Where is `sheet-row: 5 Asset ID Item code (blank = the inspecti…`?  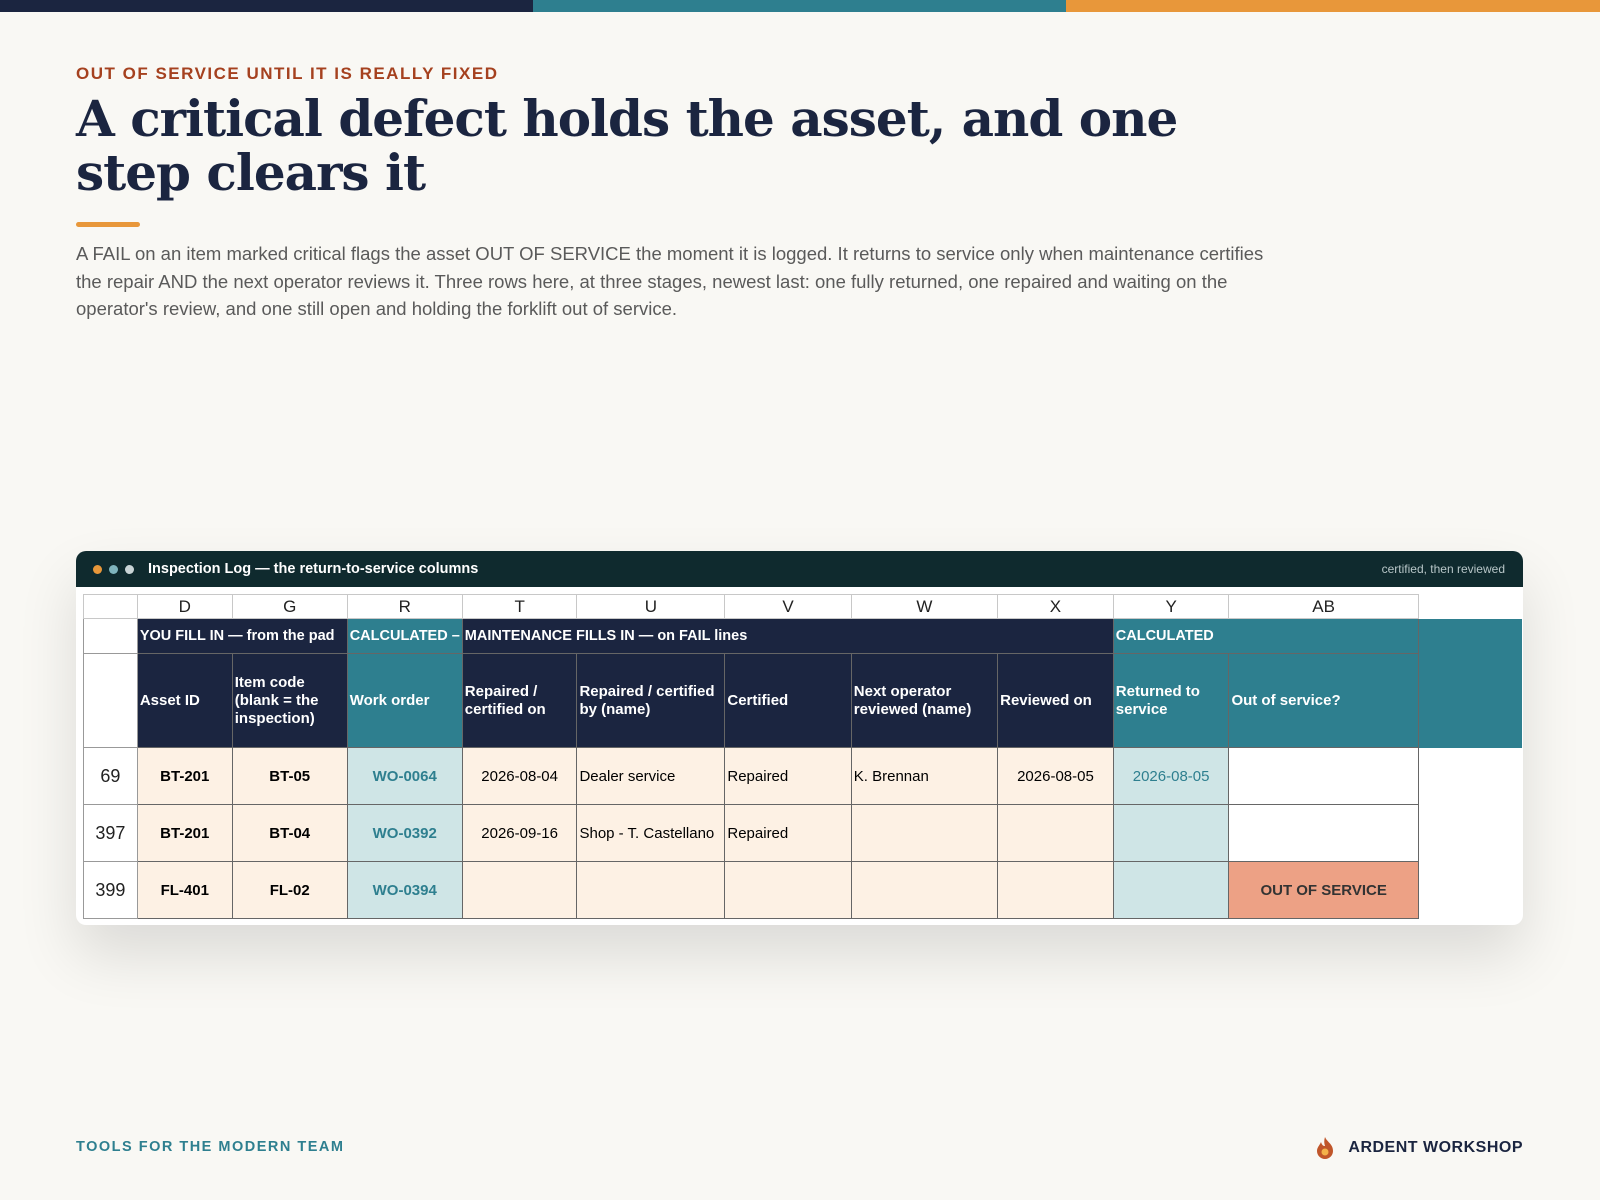
sheet-row: 5 Asset ID Item code (blank = the inspecti… is located at coordinates (803, 700).